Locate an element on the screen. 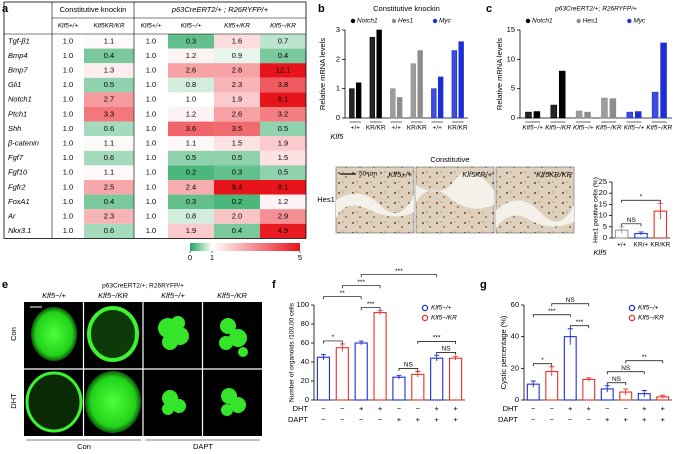 Image resolution: width=676 pixels, height=454 pixels. cell-label: 3.5 is located at coordinates (237, 128).